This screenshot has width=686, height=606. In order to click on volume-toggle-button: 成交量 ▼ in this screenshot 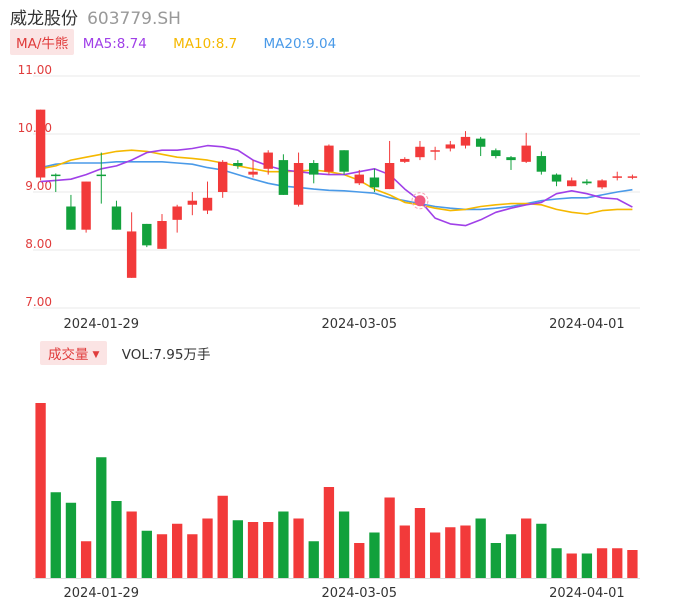, I will do `click(74, 353)`.